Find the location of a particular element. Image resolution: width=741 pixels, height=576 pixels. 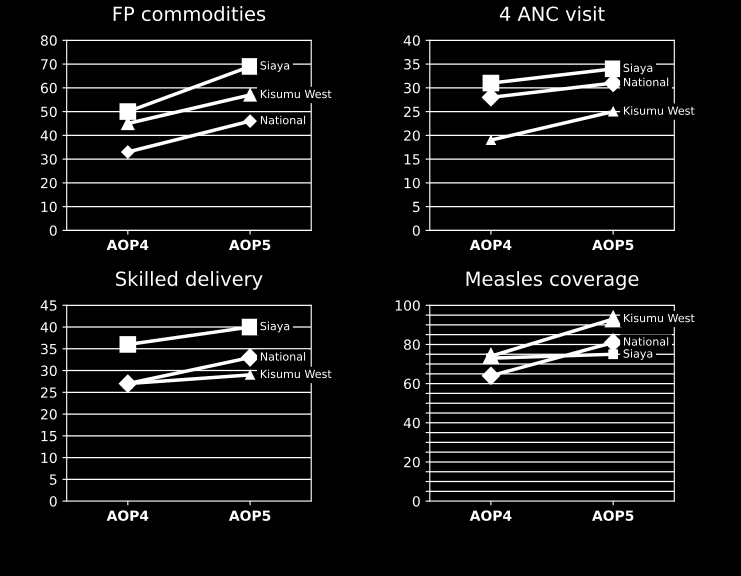

y-tick-label: 70 is located at coordinates (49, 64).